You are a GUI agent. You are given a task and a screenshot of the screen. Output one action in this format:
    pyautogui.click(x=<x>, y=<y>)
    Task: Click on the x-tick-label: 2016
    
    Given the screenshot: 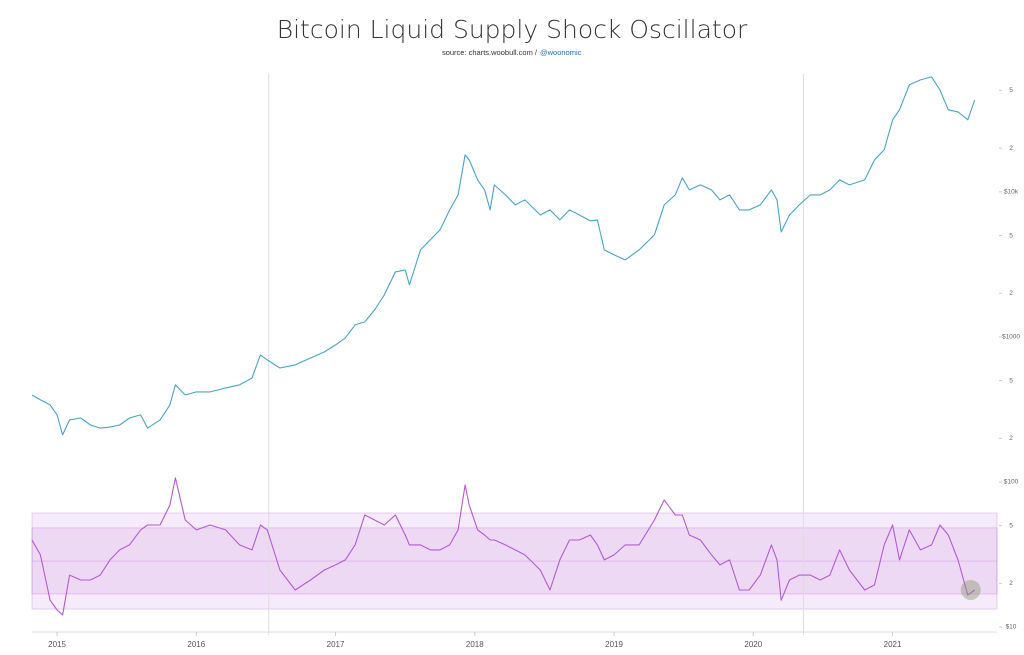 What is the action you would take?
    pyautogui.click(x=196, y=644)
    